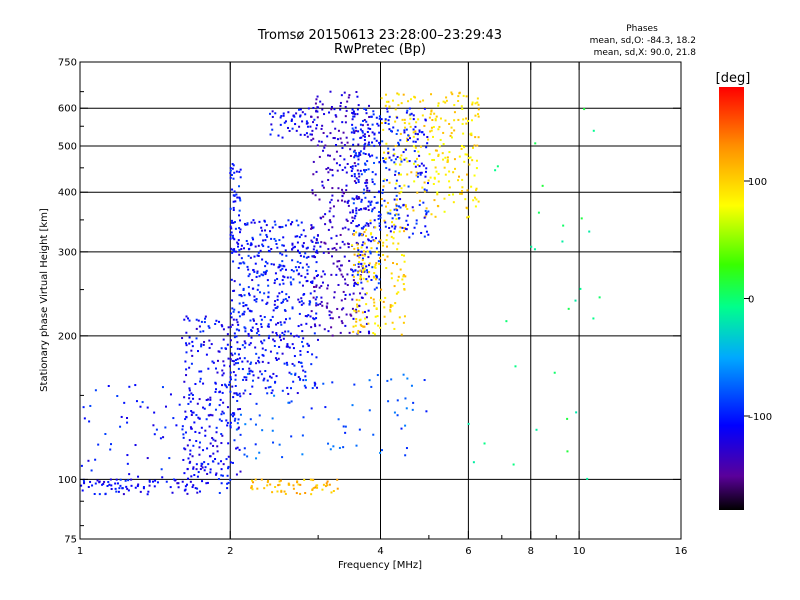 Image resolution: width=800 pixels, height=600 pixels. Describe the element at coordinates (468, 551) in the screenshot. I see `x-tick-label: 6` at that location.